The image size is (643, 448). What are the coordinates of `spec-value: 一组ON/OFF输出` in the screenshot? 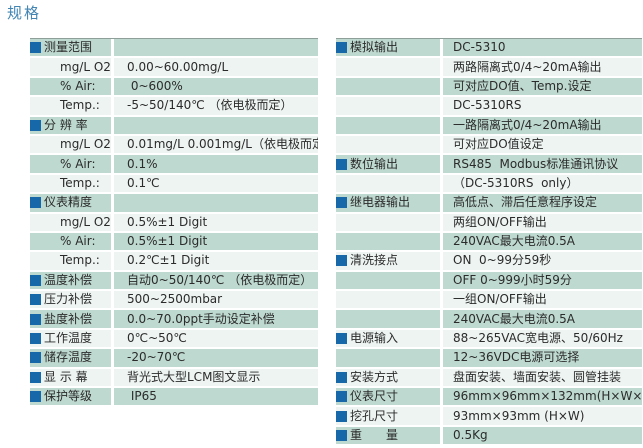 It's located at (541, 300).